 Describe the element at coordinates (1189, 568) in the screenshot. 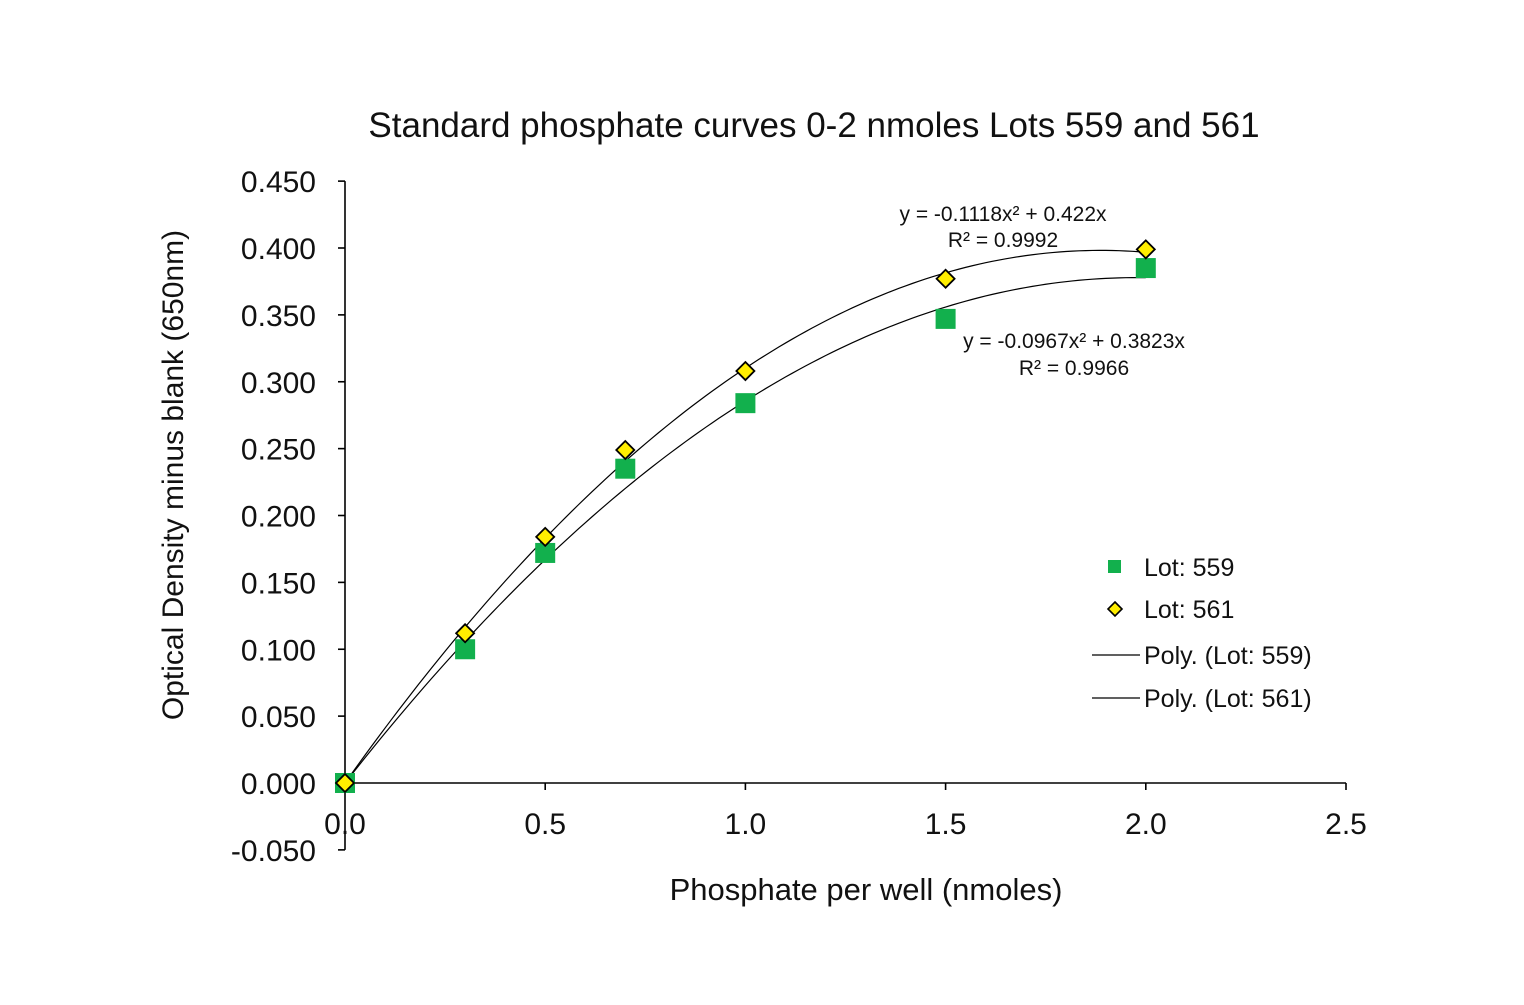

I see `legend-label-lot-559: Lot: 559` at that location.